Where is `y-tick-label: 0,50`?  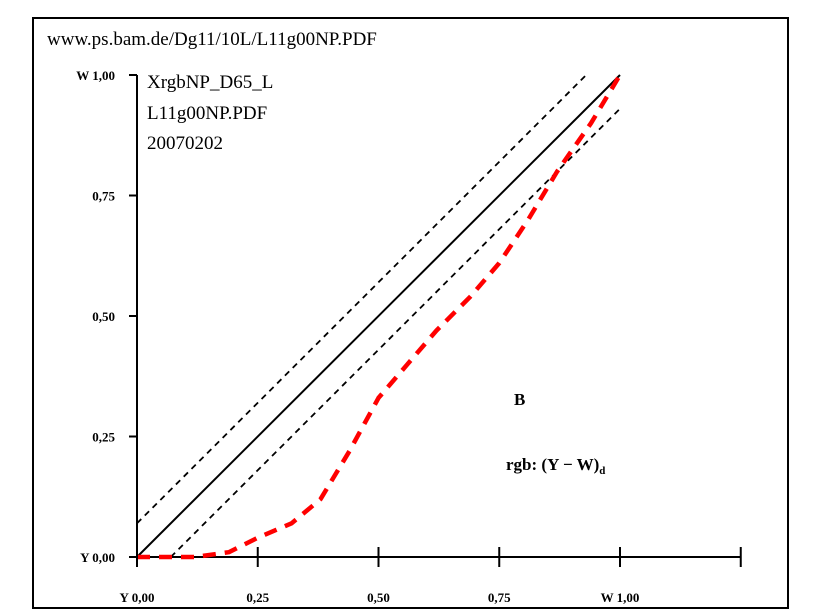
y-tick-label: 0,50 is located at coordinates (103, 316).